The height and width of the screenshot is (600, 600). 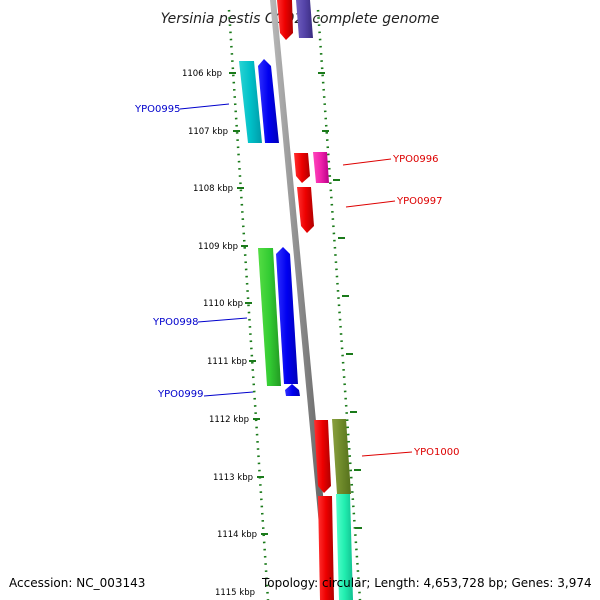 What do you see at coordinates (250, 102) in the screenshot?
I see `gene-ypo0995-cyan` at bounding box center [250, 102].